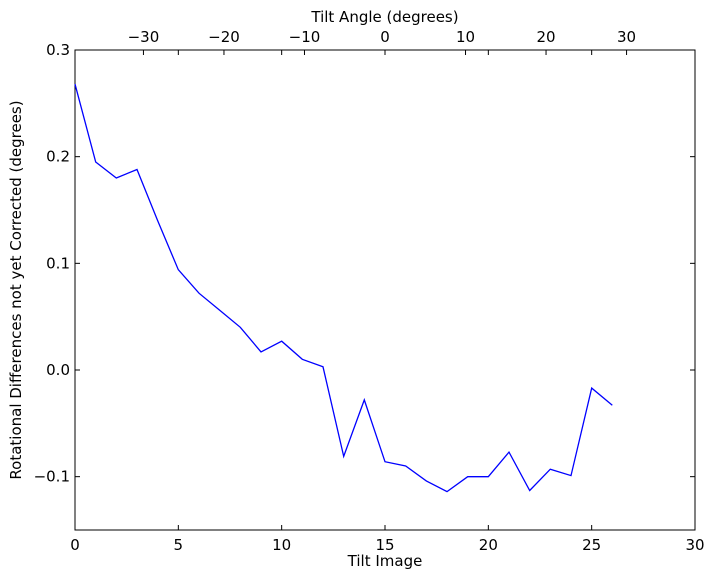 Image resolution: width=714 pixels, height=579 pixels. Describe the element at coordinates (591, 545) in the screenshot. I see `x-tick-label: 25` at that location.